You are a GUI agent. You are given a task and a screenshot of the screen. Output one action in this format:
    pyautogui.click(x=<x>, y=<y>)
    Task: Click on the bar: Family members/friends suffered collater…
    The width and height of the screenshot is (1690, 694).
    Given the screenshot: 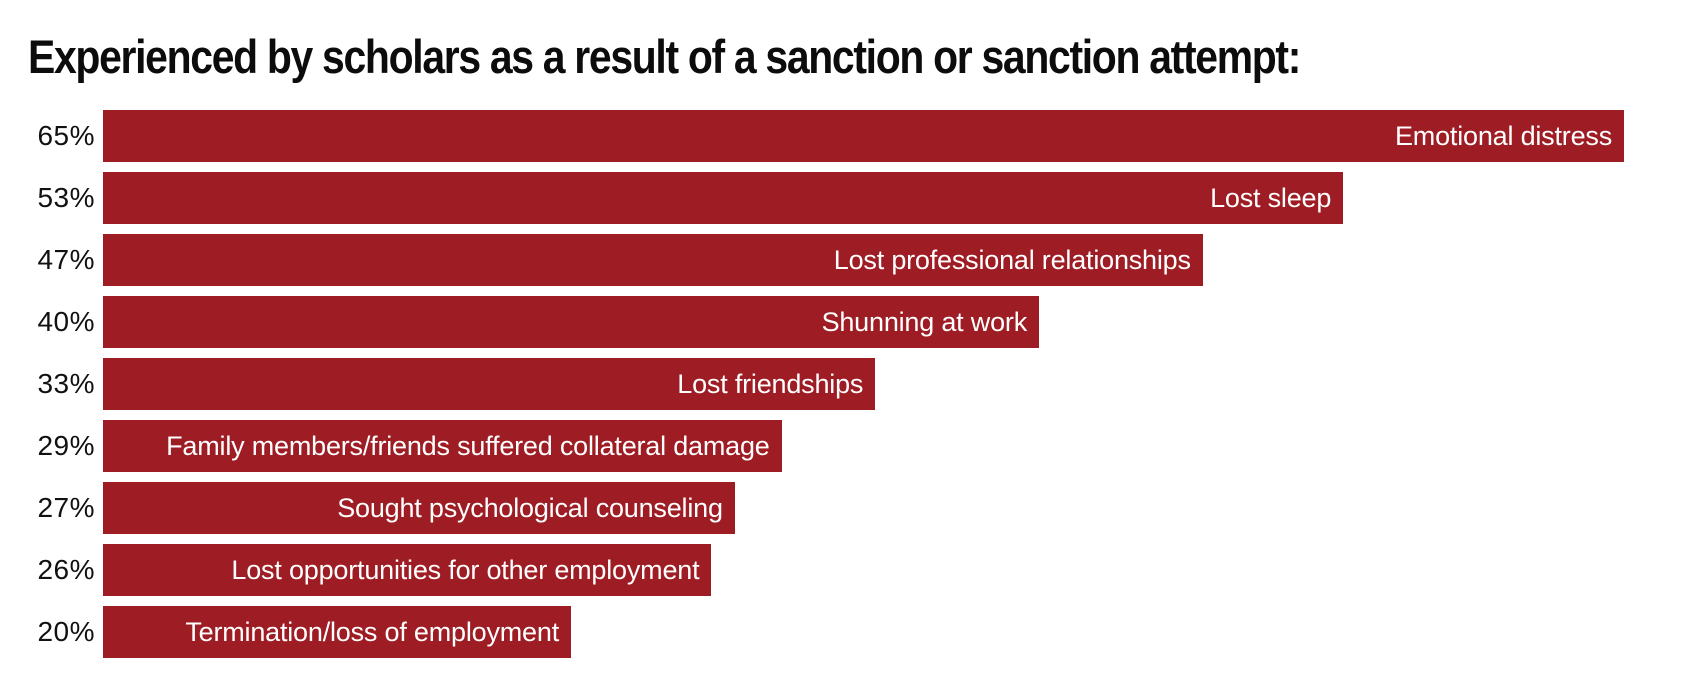 What is the action you would take?
    pyautogui.click(x=442, y=446)
    